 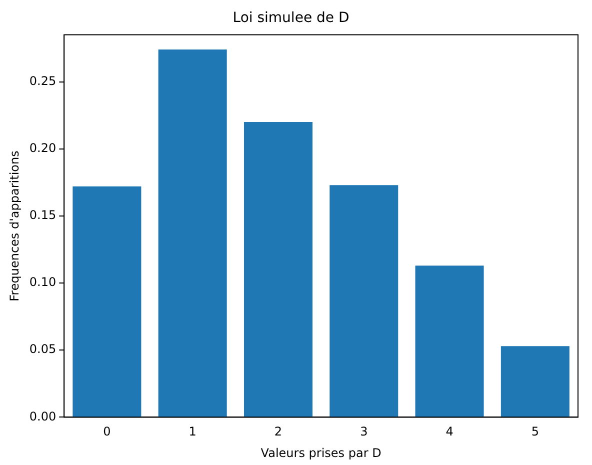 What do you see at coordinates (192, 431) in the screenshot?
I see `x-tick-label: 1` at bounding box center [192, 431].